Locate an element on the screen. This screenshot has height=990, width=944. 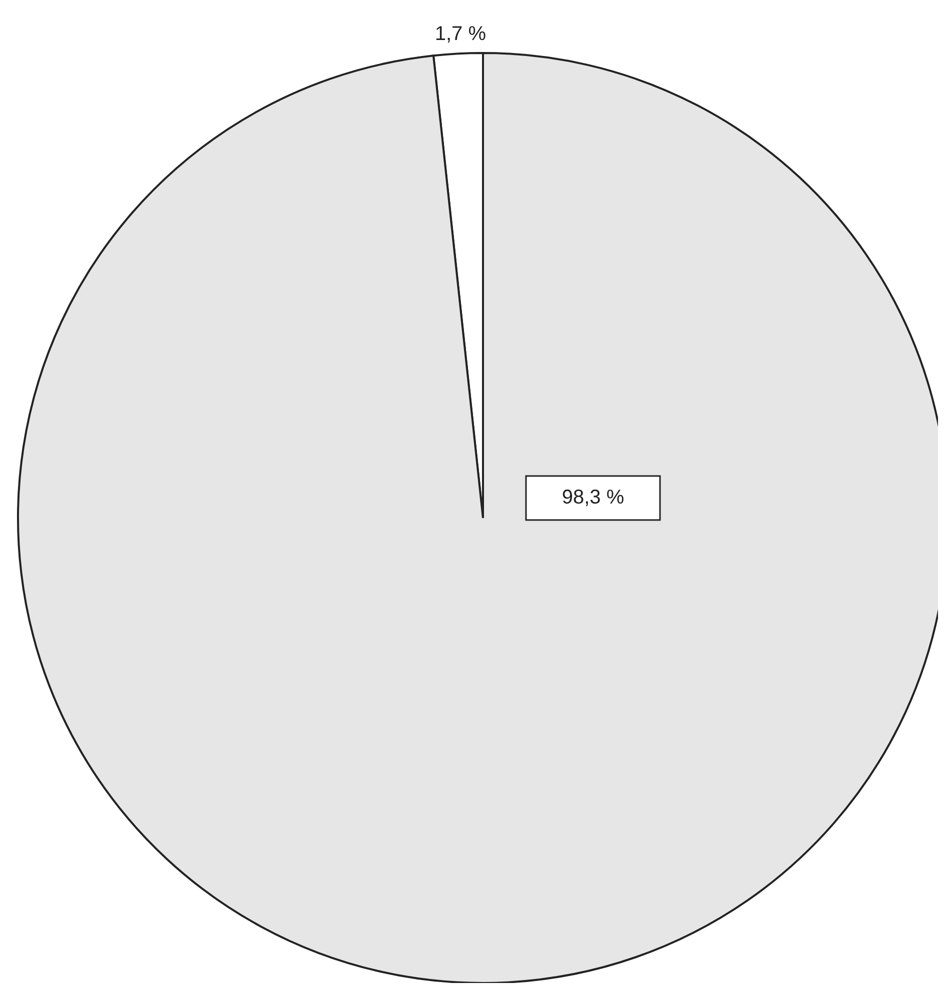
data-label: 98,3 % is located at coordinates (593, 497).